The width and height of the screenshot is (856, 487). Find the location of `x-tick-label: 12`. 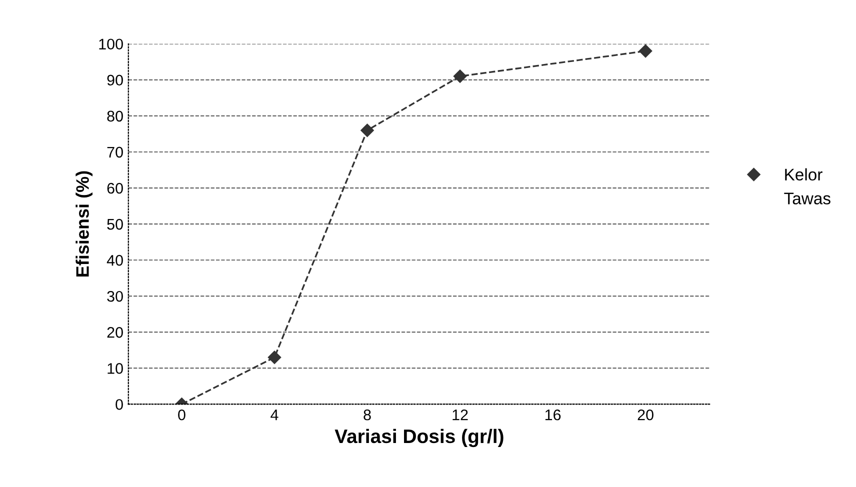

x-tick-label: 12 is located at coordinates (460, 414).